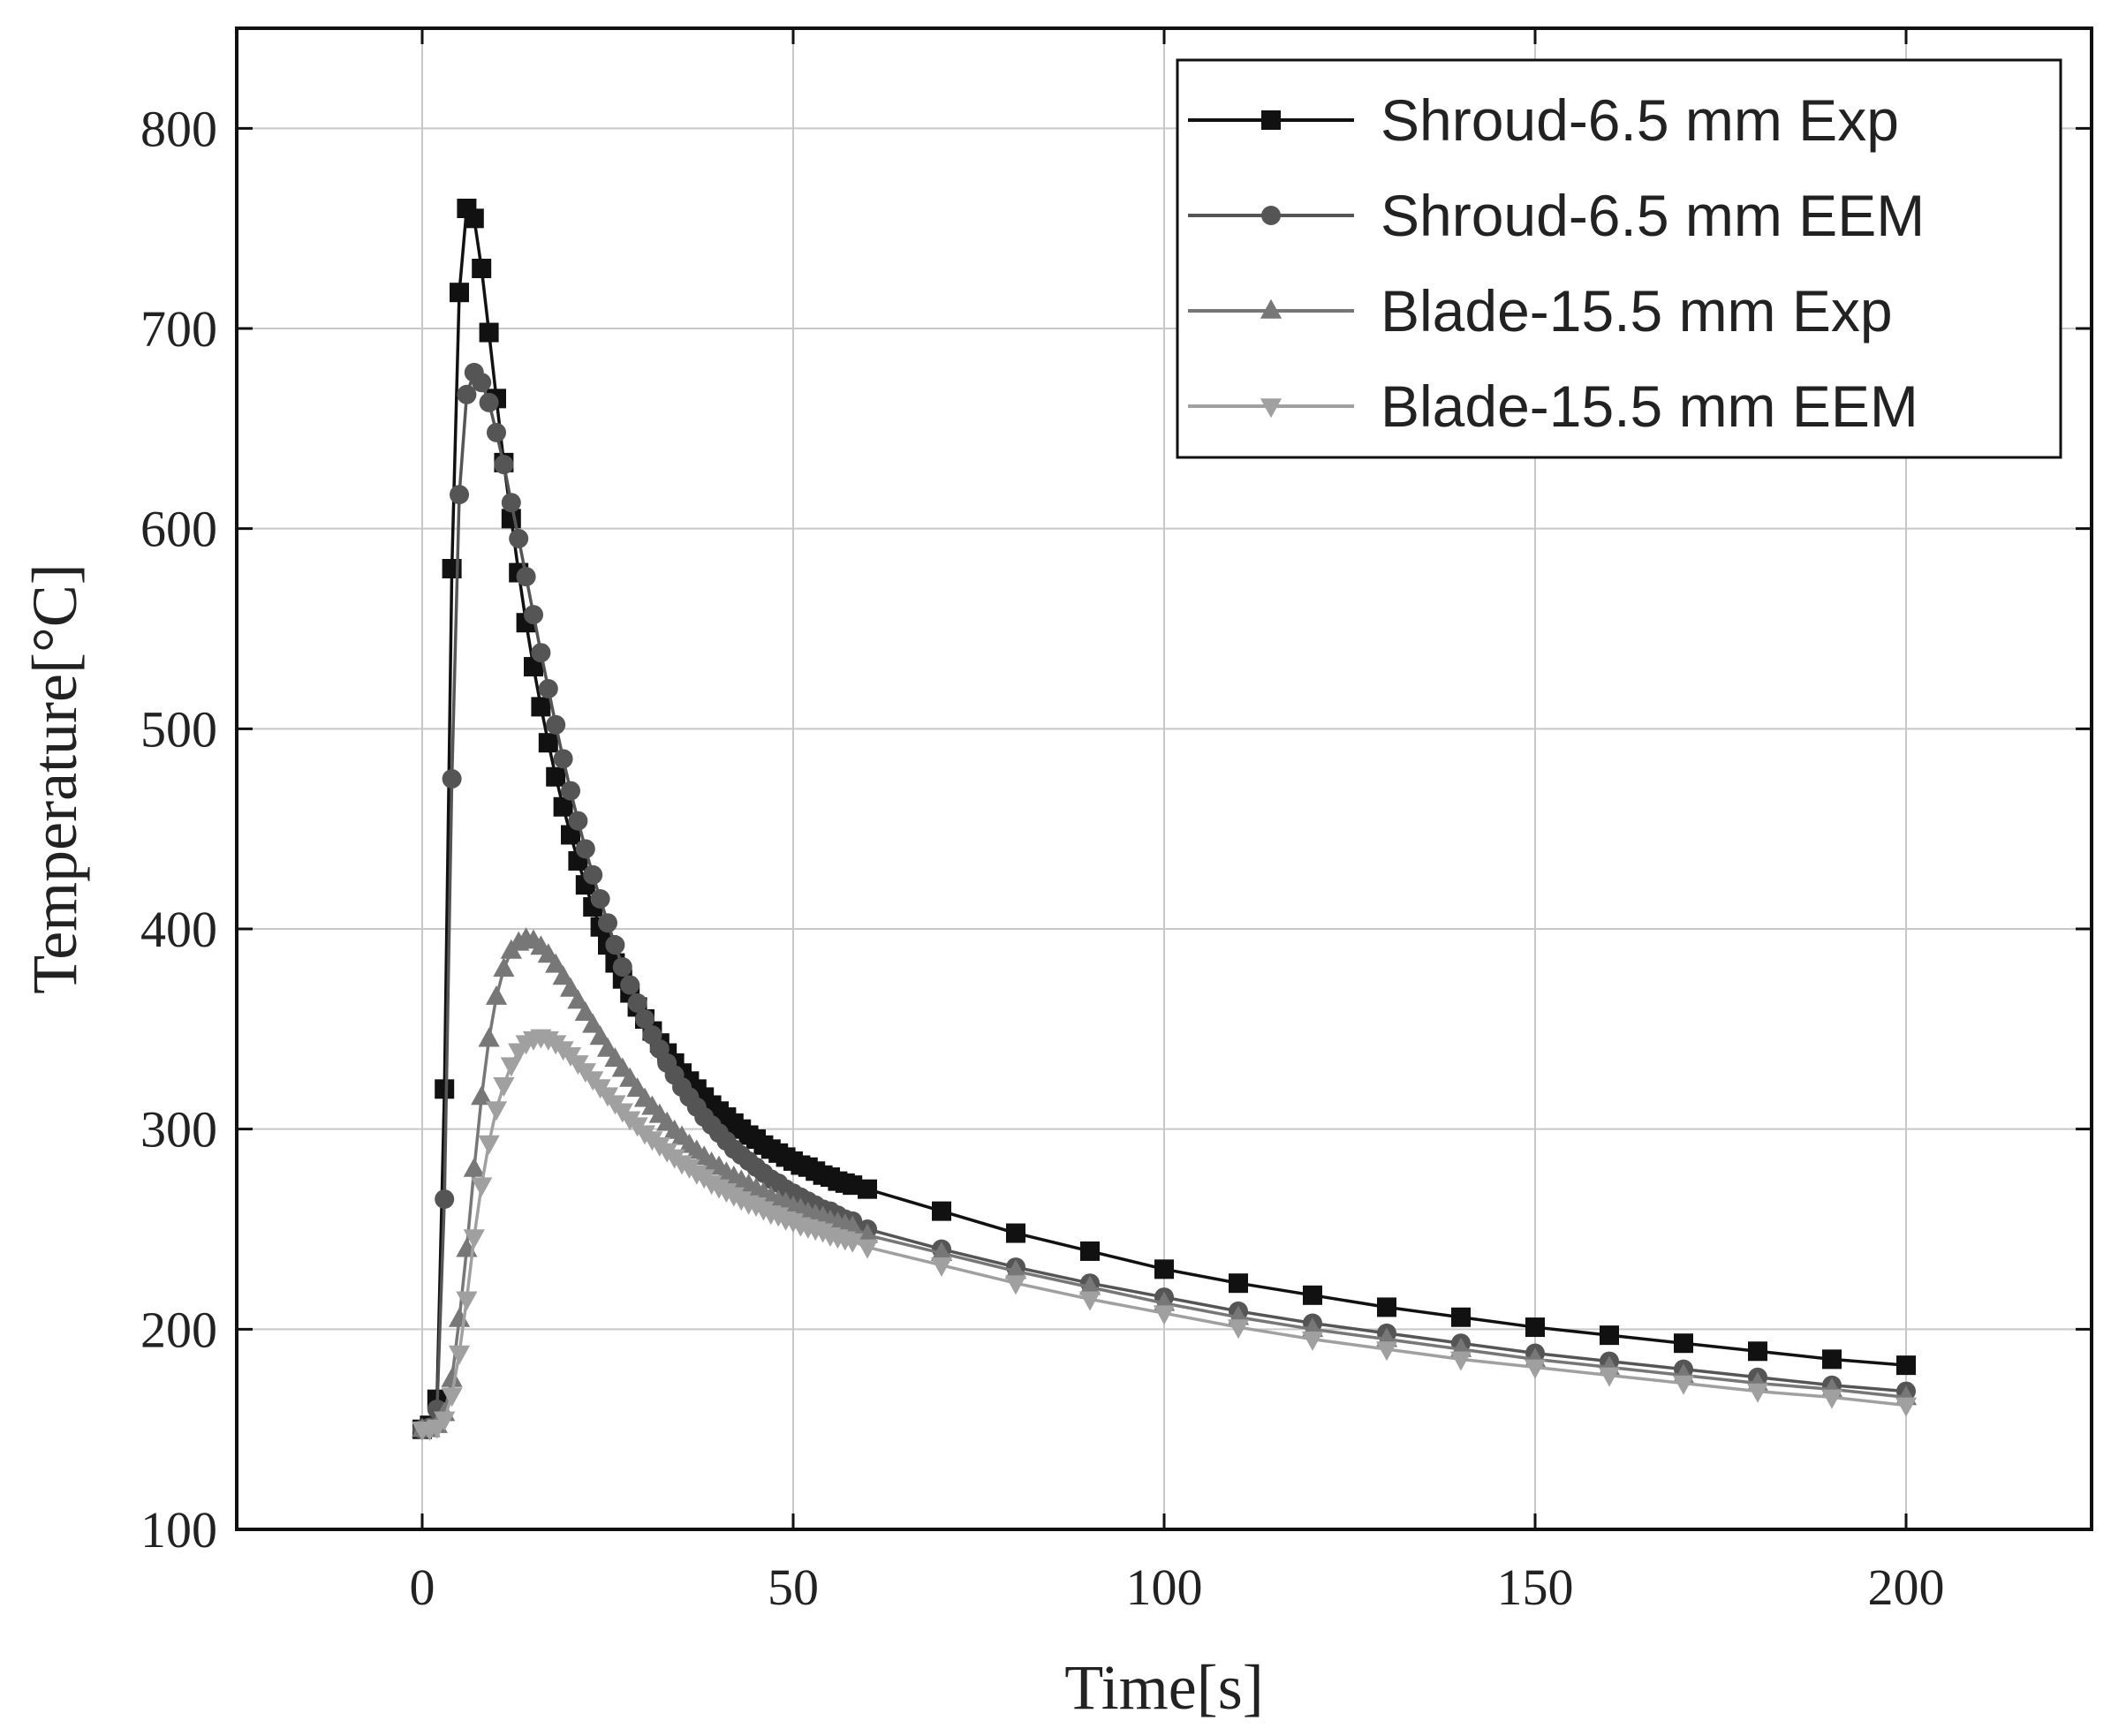 The image size is (2111, 1736). Describe the element at coordinates (1637, 311) in the screenshot. I see `legend-label: Blade-15.5 mm Exp` at that location.